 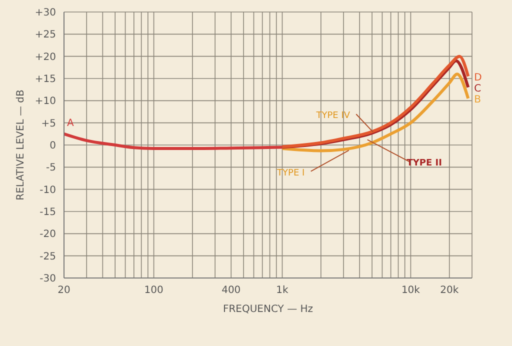 I want to click on annotation: TYPE IV, so click(x=333, y=116).